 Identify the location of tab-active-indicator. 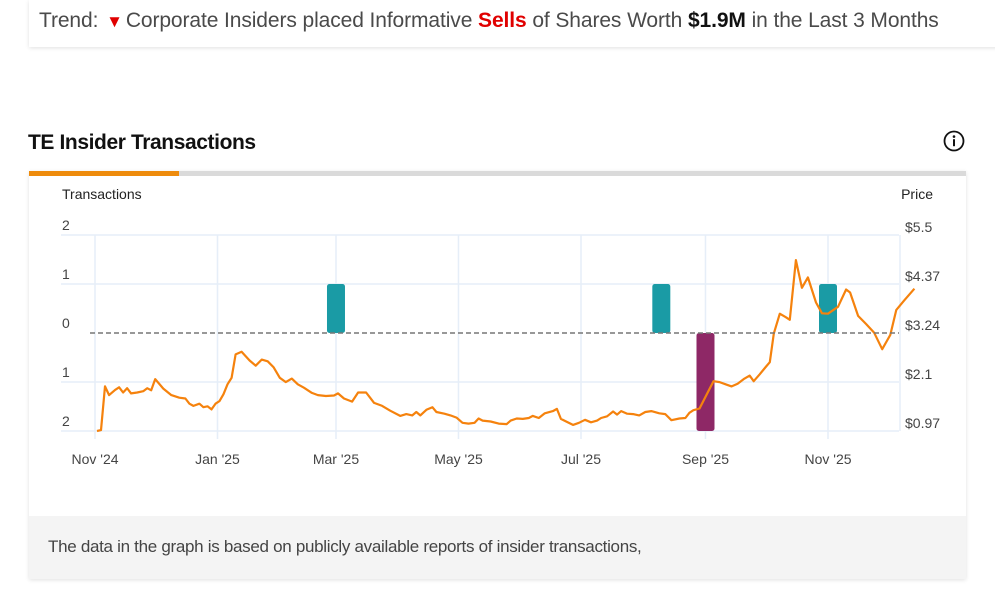
(104, 173).